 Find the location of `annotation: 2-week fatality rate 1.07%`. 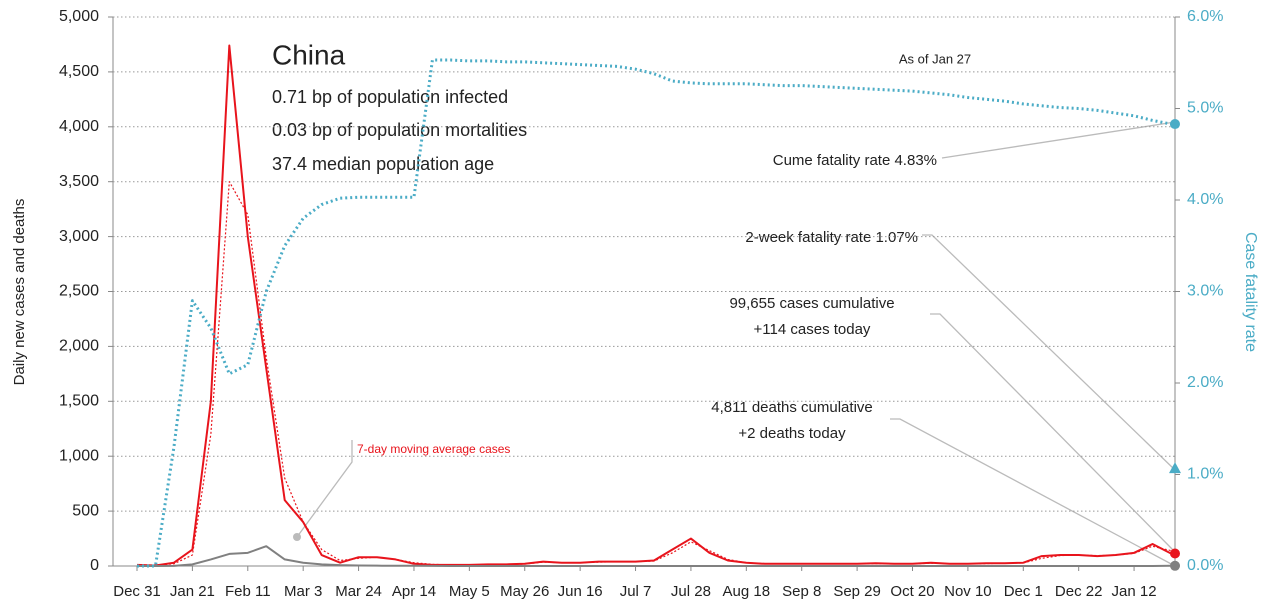

annotation: 2-week fatality rate 1.07% is located at coordinates (831, 237).